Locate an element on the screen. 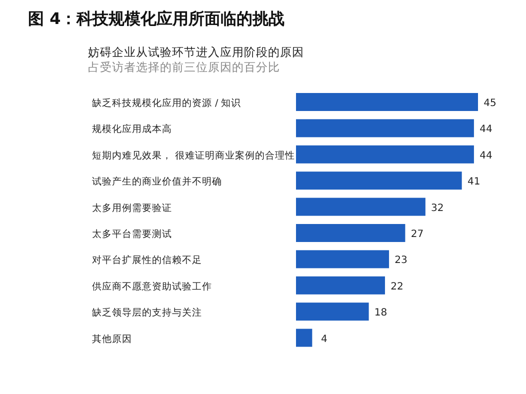 The width and height of the screenshot is (526, 394). data-label: 32 is located at coordinates (437, 208).